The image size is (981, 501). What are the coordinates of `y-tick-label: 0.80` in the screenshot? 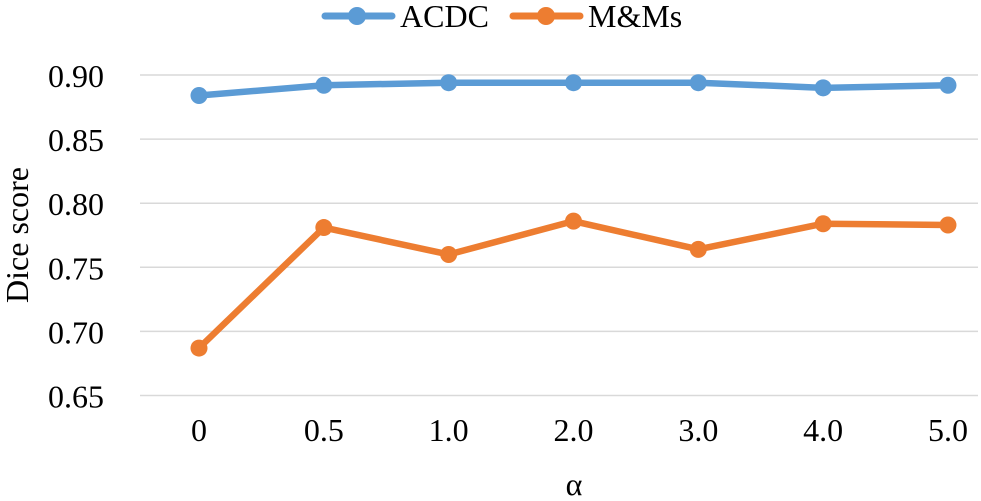 It's located at (76, 204).